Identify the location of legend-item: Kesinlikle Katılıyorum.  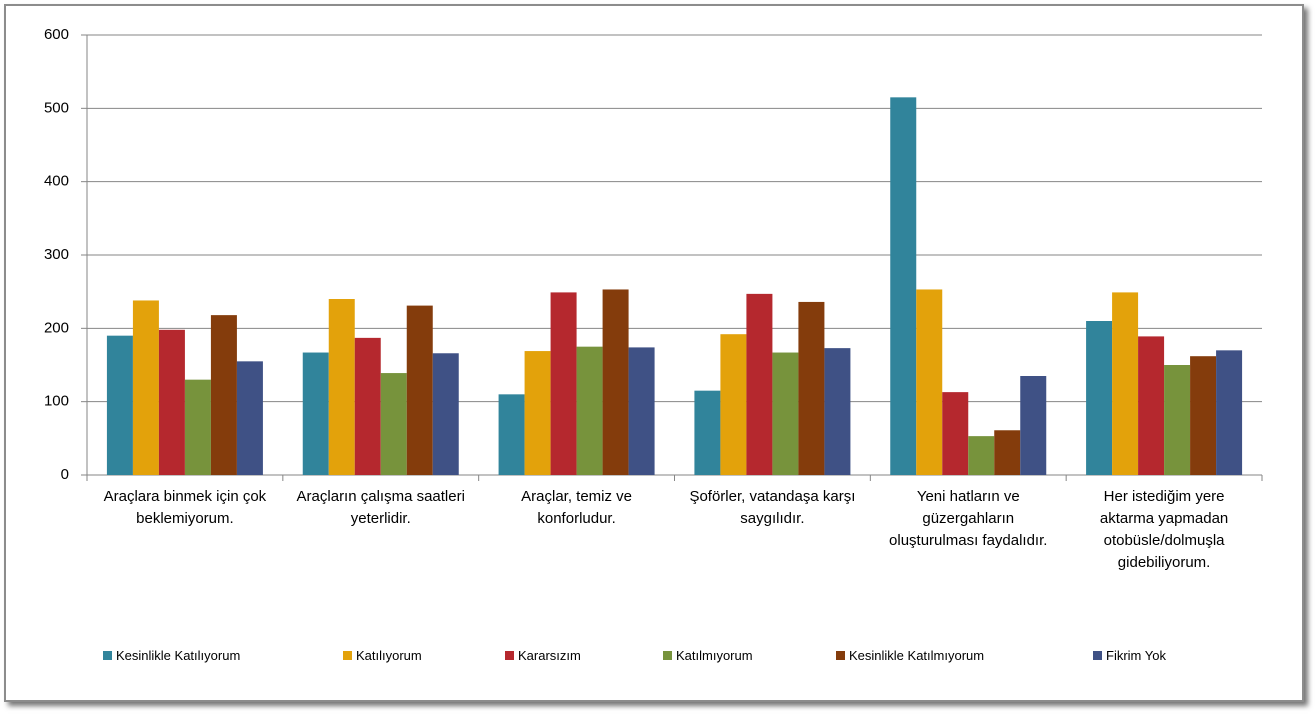
(171, 655).